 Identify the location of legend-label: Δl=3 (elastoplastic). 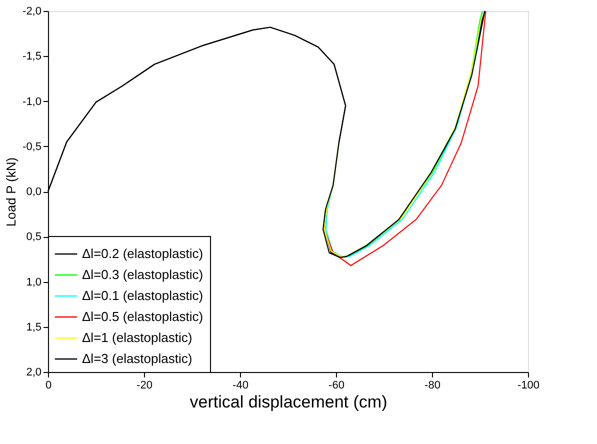
(137, 358).